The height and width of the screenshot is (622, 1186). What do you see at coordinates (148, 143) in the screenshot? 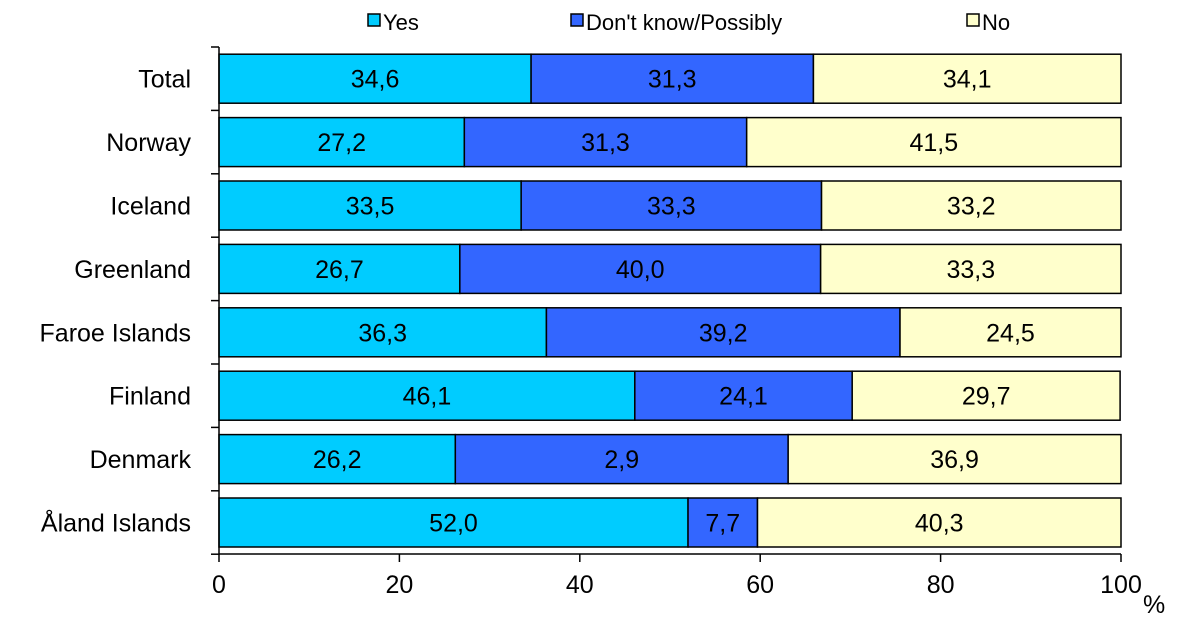
I see `category-label-norway: Norway` at bounding box center [148, 143].